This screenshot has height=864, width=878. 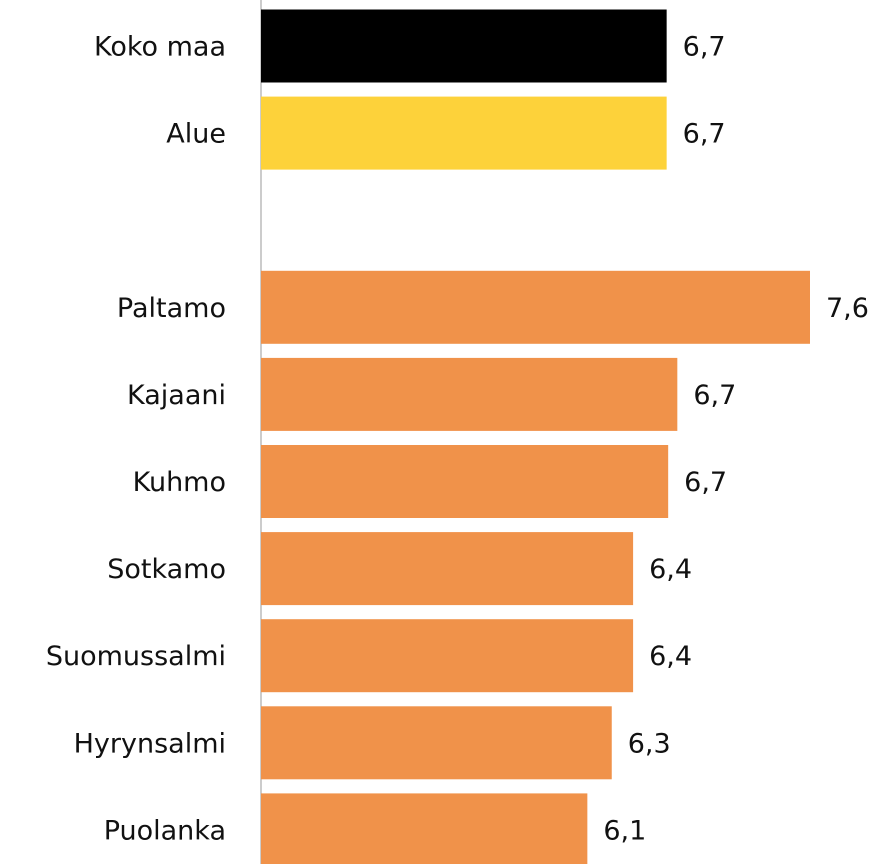 What do you see at coordinates (176, 395) in the screenshot?
I see `category-label: Kajaani` at bounding box center [176, 395].